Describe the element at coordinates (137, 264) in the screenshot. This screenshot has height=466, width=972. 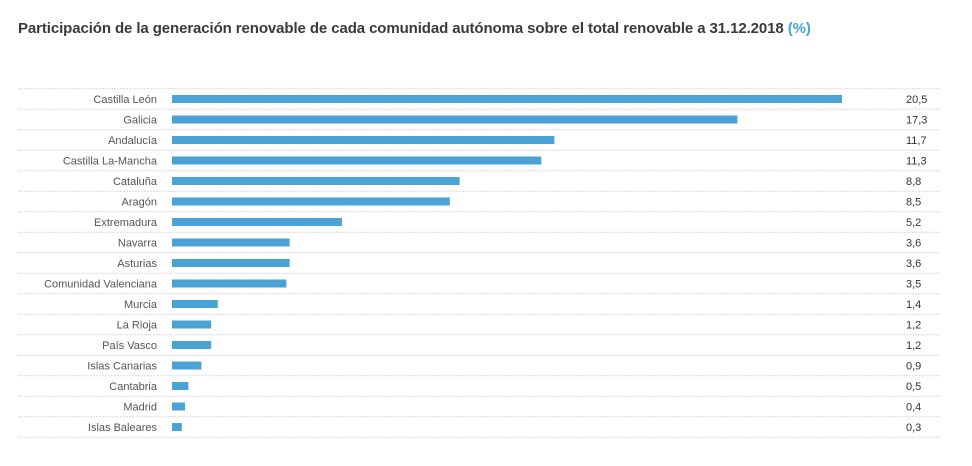
I see `category-label: Asturias` at that location.